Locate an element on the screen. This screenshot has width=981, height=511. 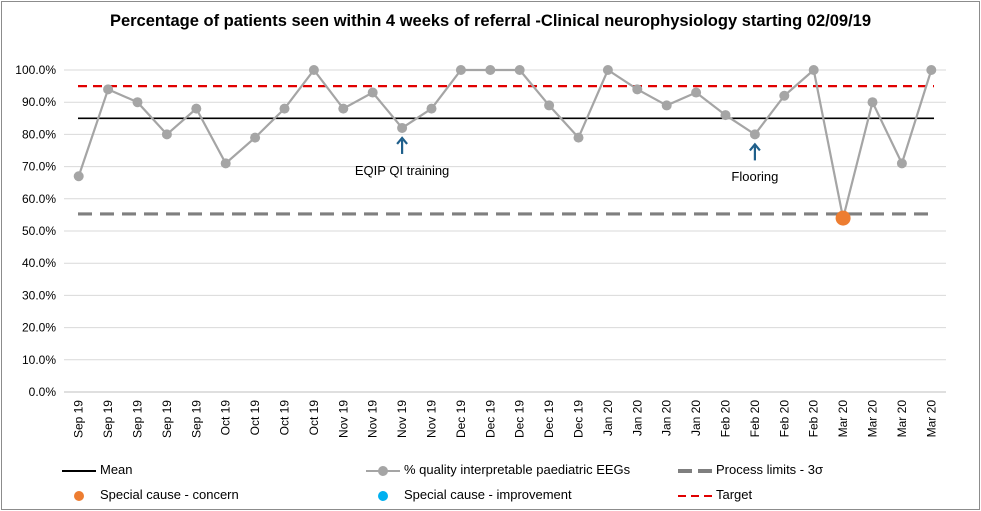
y-tick-label: 100.0% is located at coordinates (35, 70).